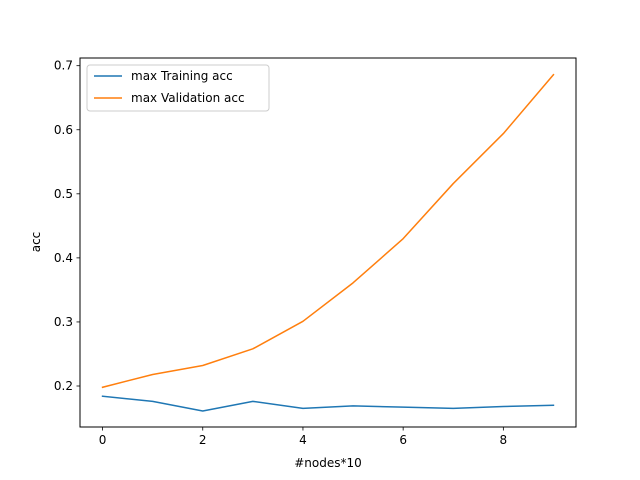 The image size is (640, 480). Describe the element at coordinates (36, 242) in the screenshot. I see `y-axis-label: acc` at that location.